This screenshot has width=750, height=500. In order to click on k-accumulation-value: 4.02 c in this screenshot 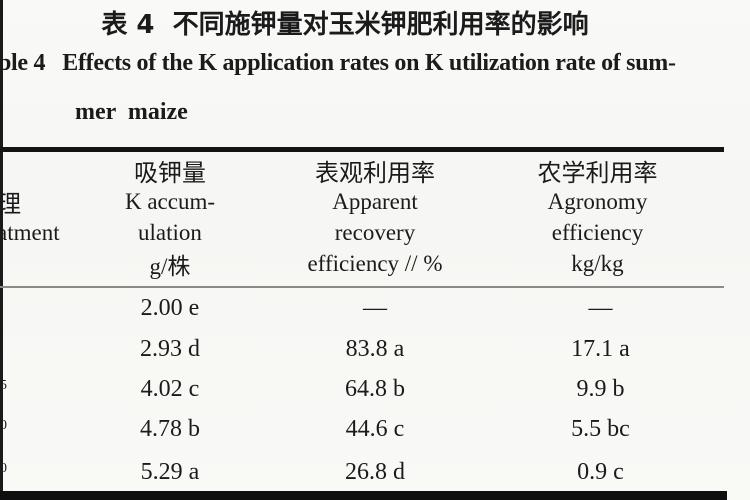, I will do `click(170, 388)`.